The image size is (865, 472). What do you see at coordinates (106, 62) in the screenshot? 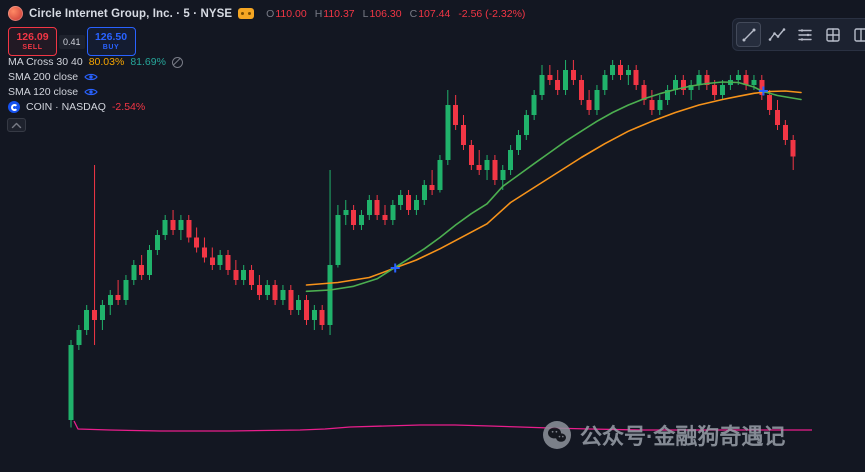
I see `ma-cross-value-1: 80.03%` at bounding box center [106, 62].